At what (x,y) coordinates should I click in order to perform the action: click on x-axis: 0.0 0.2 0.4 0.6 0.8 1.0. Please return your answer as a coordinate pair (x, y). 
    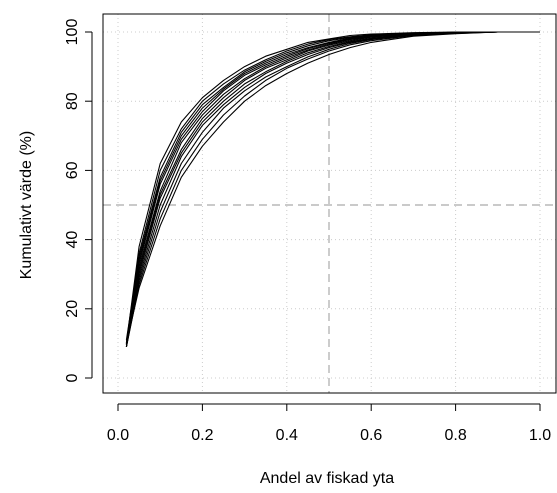
    Looking at the image, I should click on (329, 423).